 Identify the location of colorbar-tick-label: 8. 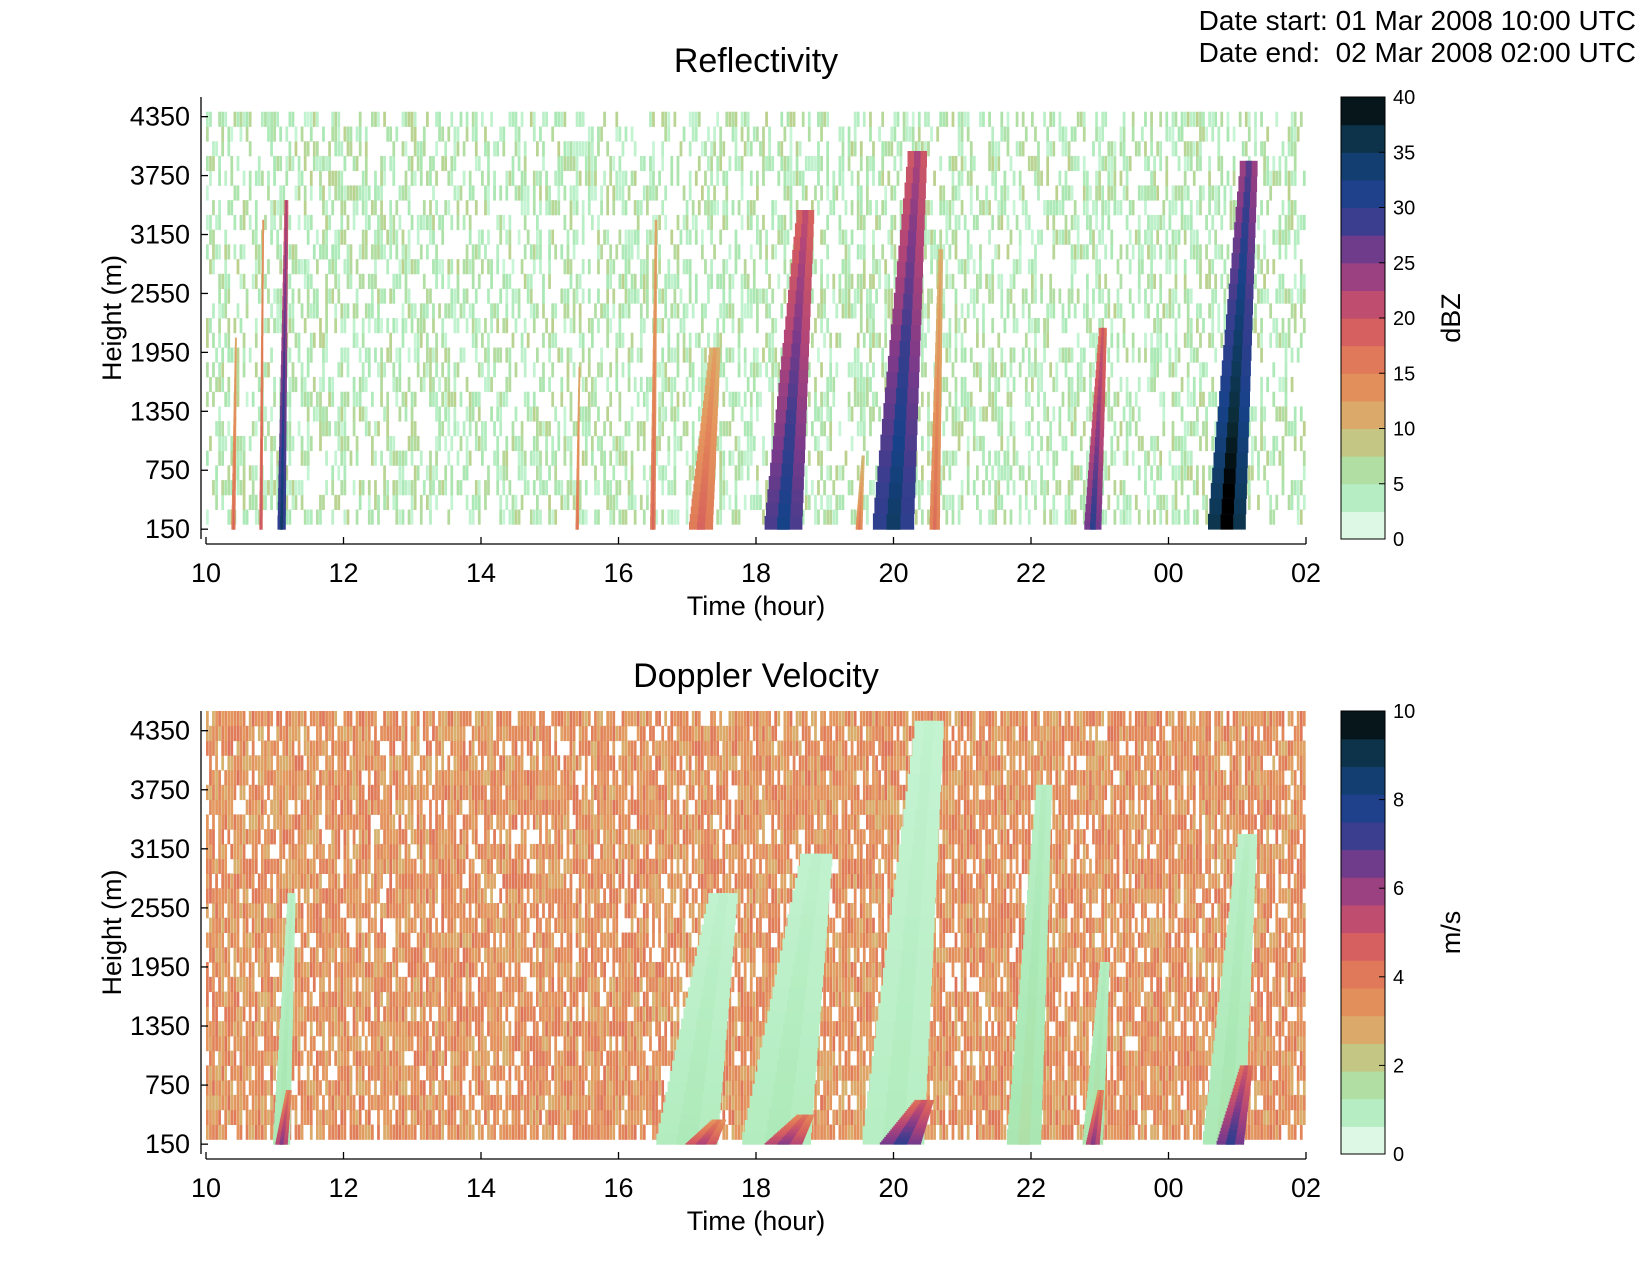
(1398, 801).